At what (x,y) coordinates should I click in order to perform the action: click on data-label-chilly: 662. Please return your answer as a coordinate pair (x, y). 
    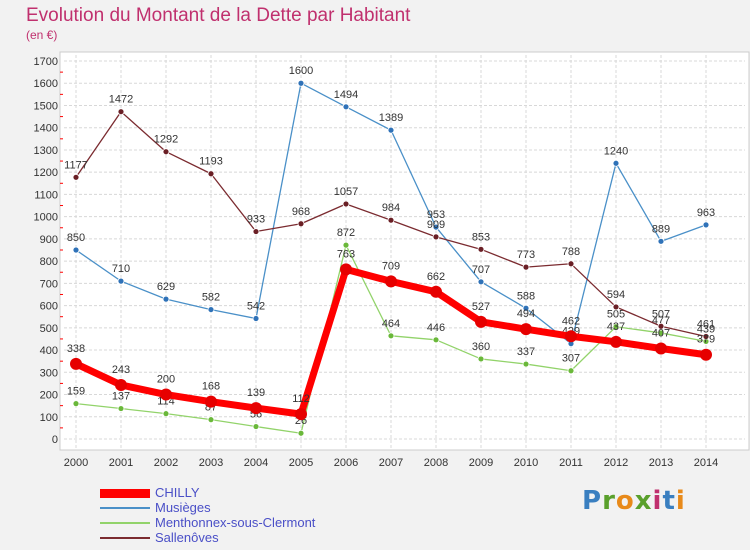
    Looking at the image, I should click on (436, 277).